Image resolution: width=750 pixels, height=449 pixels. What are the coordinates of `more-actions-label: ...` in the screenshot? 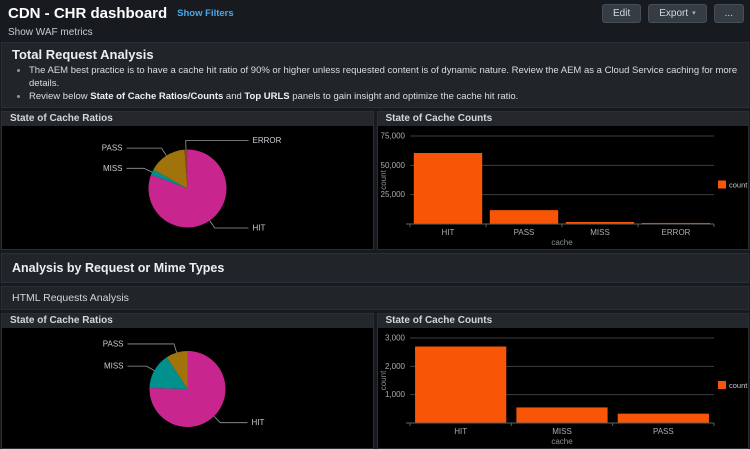 It's located at (728, 13).